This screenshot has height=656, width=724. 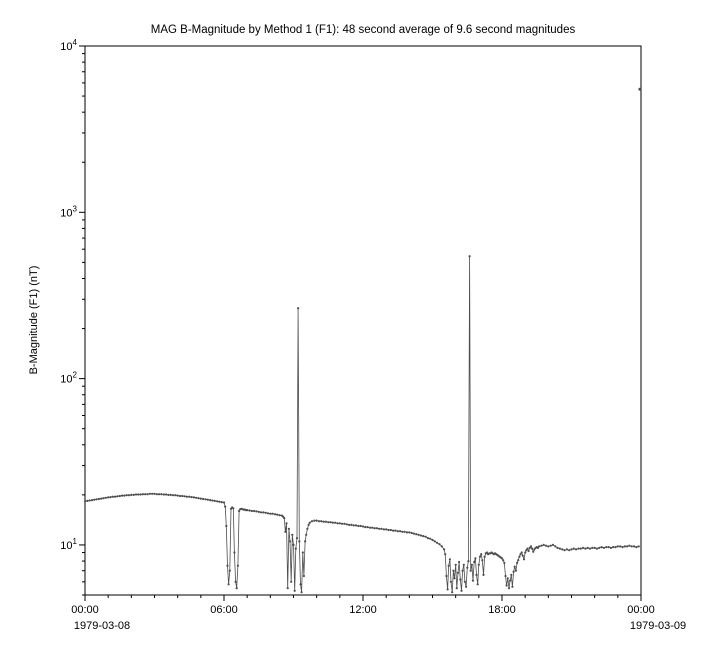 I want to click on outlier-point, so click(x=640, y=89).